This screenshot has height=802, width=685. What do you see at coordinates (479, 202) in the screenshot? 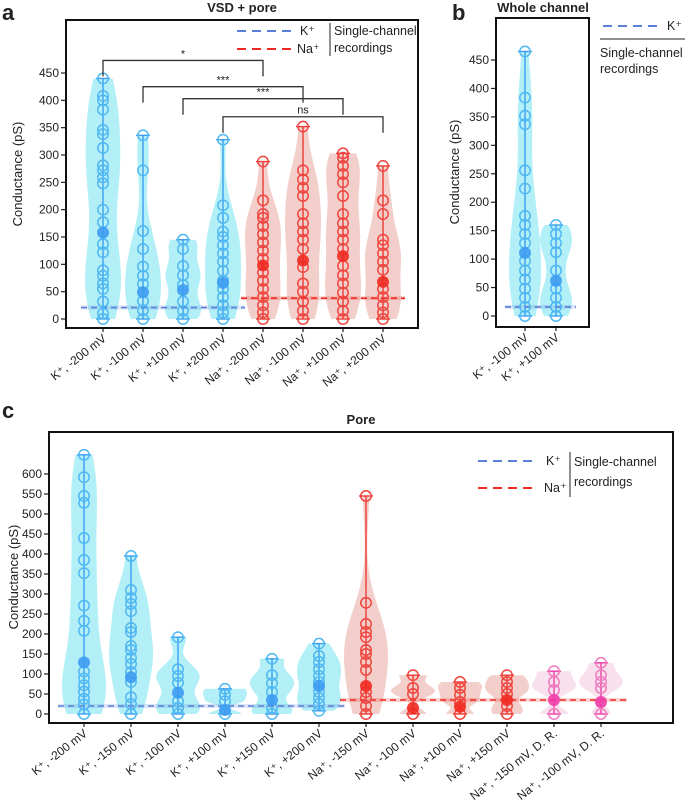
I see `y-tick-label: 200` at bounding box center [479, 202].